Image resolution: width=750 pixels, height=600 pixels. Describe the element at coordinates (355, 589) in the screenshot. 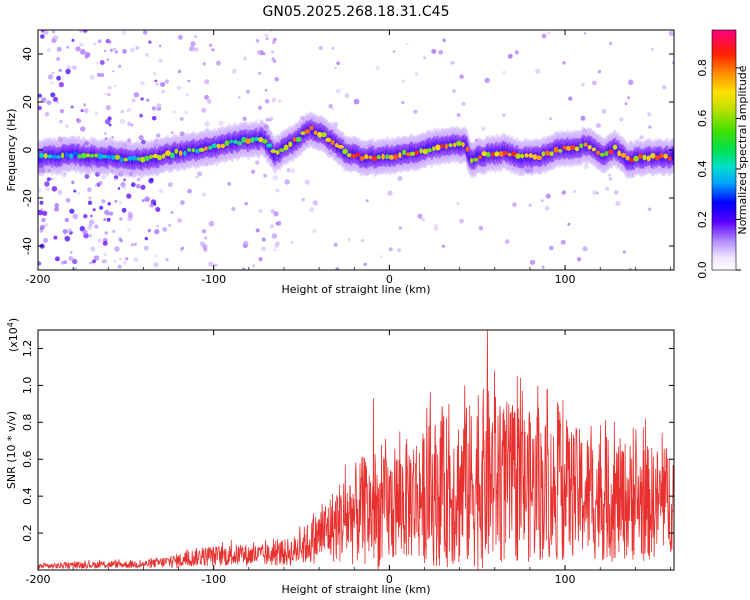

I see `snr-xlabel: Height of straight line (km)` at that location.